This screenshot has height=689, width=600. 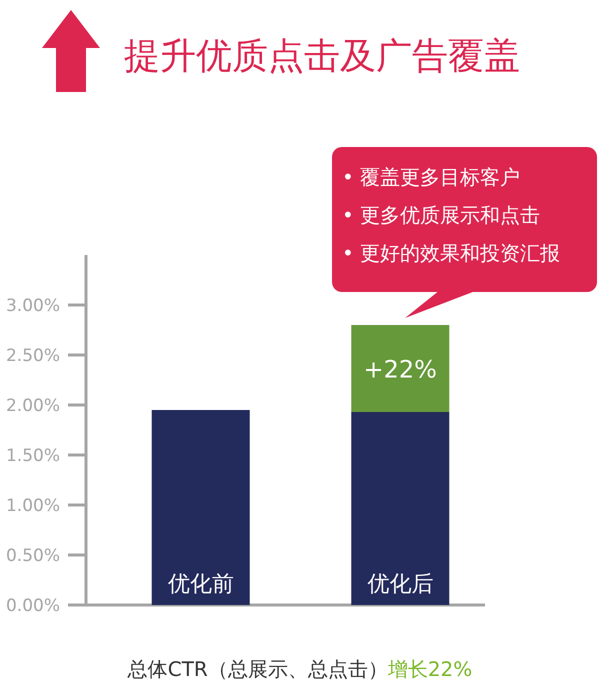 I want to click on annotation: • 更好的效果和投资汇报, so click(x=451, y=253).